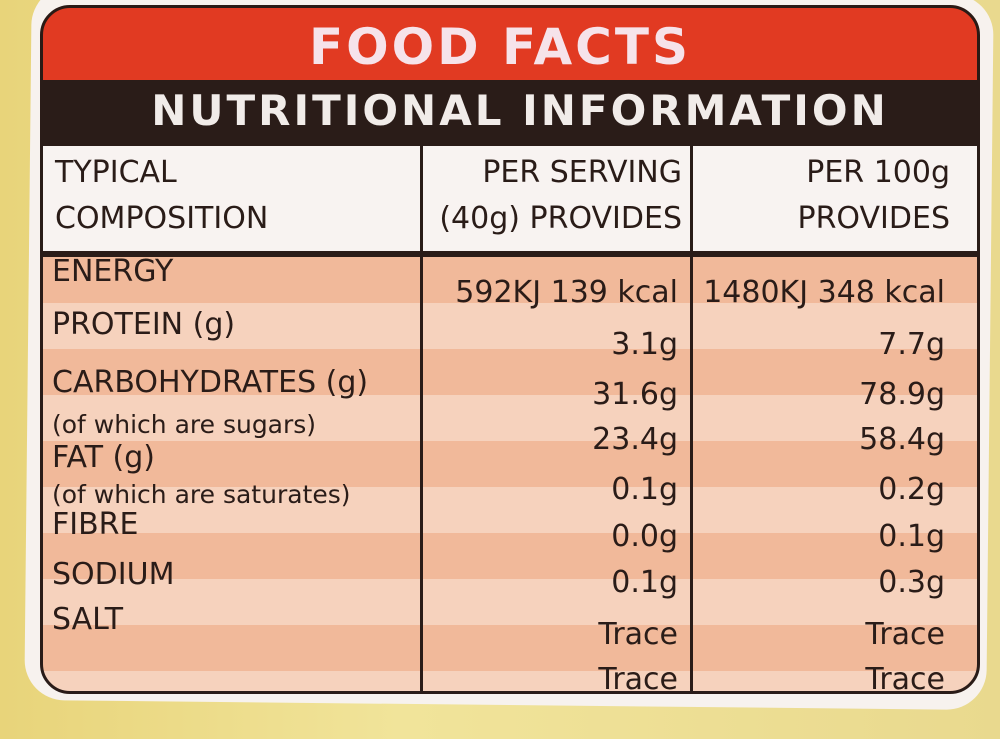 This screenshot has height=739, width=1000. I want to click on row-label: CARBOHYDRATES (g), so click(210, 382).